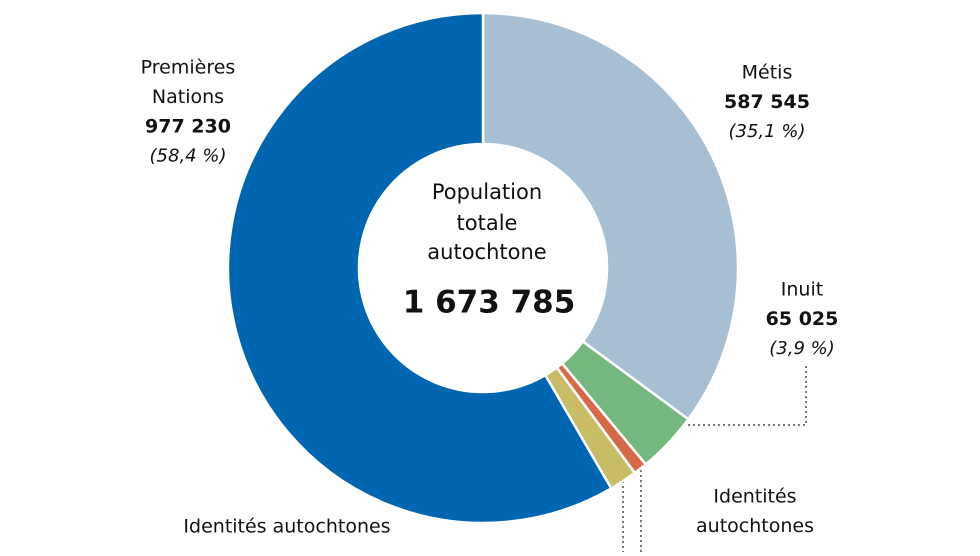 The width and height of the screenshot is (980, 556). I want to click on slice-label: Inuit, so click(802, 290).